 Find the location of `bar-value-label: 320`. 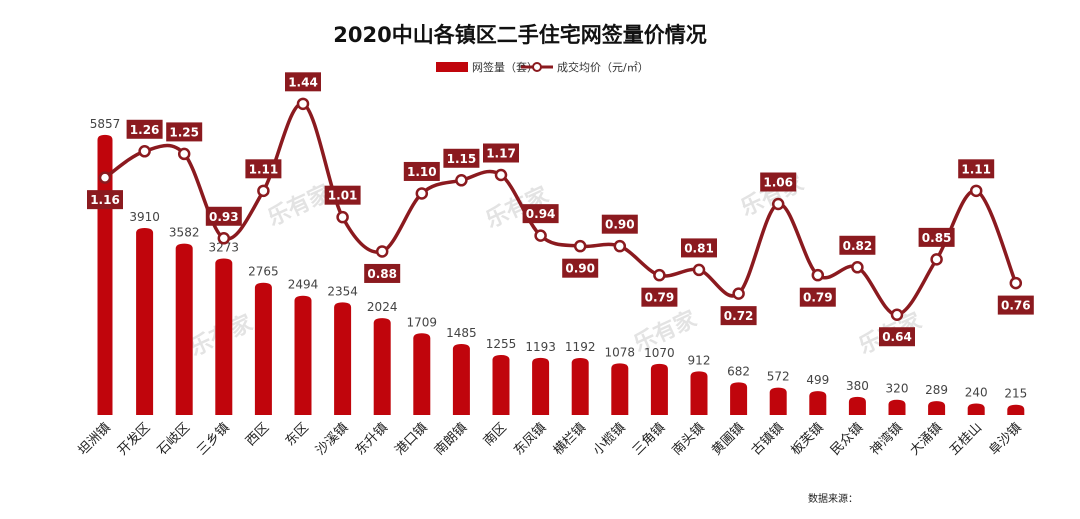

bar-value-label: 320 is located at coordinates (897, 389).